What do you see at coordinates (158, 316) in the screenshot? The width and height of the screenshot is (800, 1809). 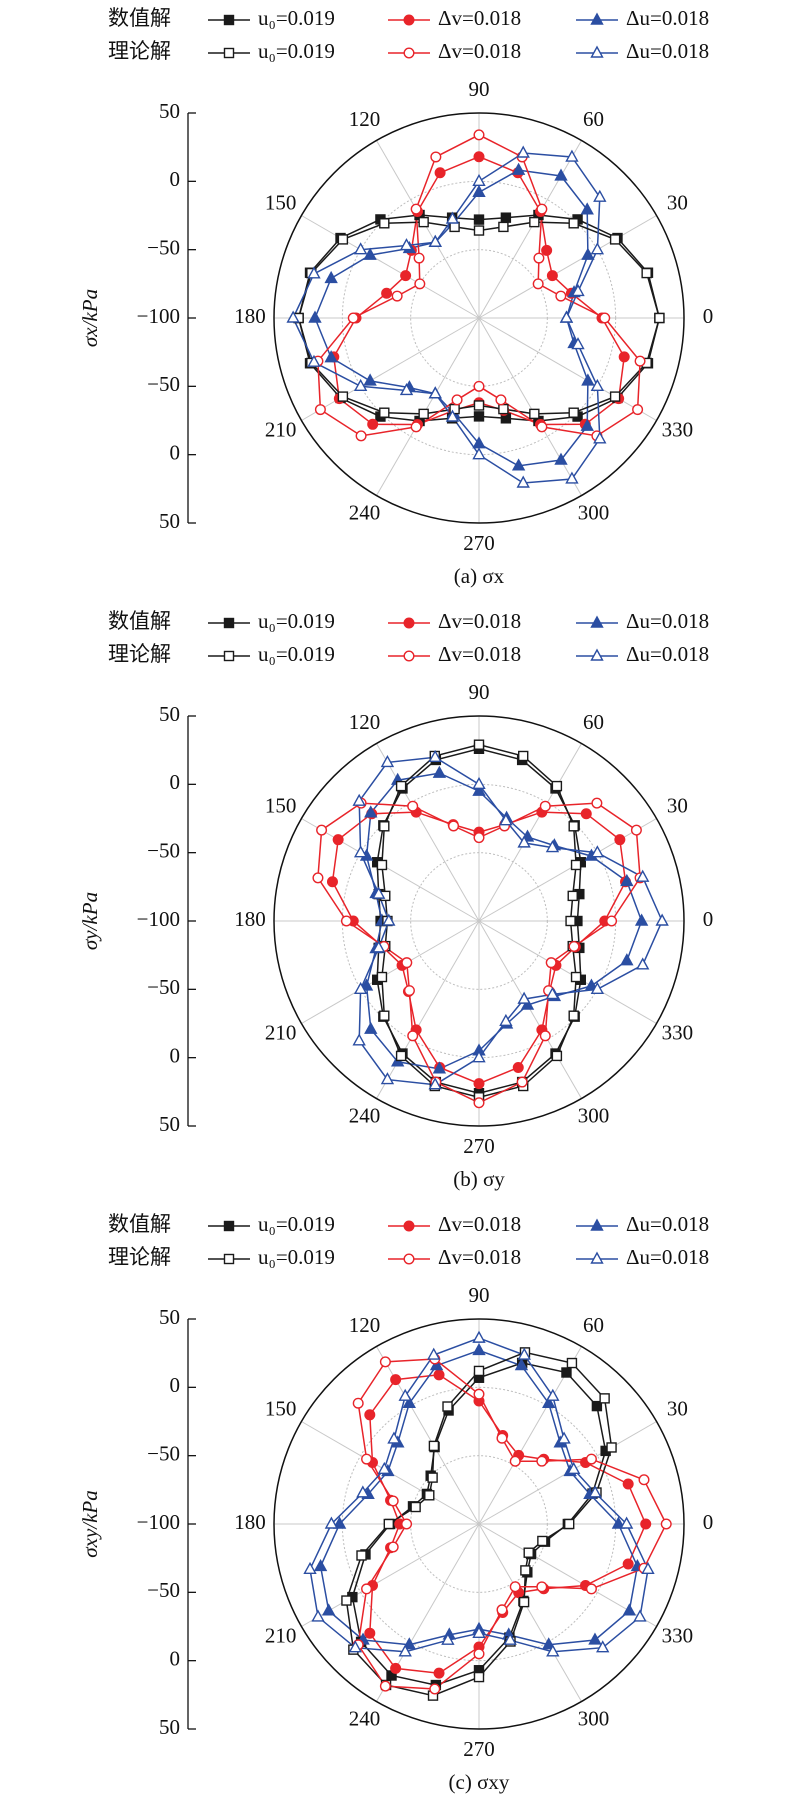 I see `r-tick-label: −100` at bounding box center [158, 316].